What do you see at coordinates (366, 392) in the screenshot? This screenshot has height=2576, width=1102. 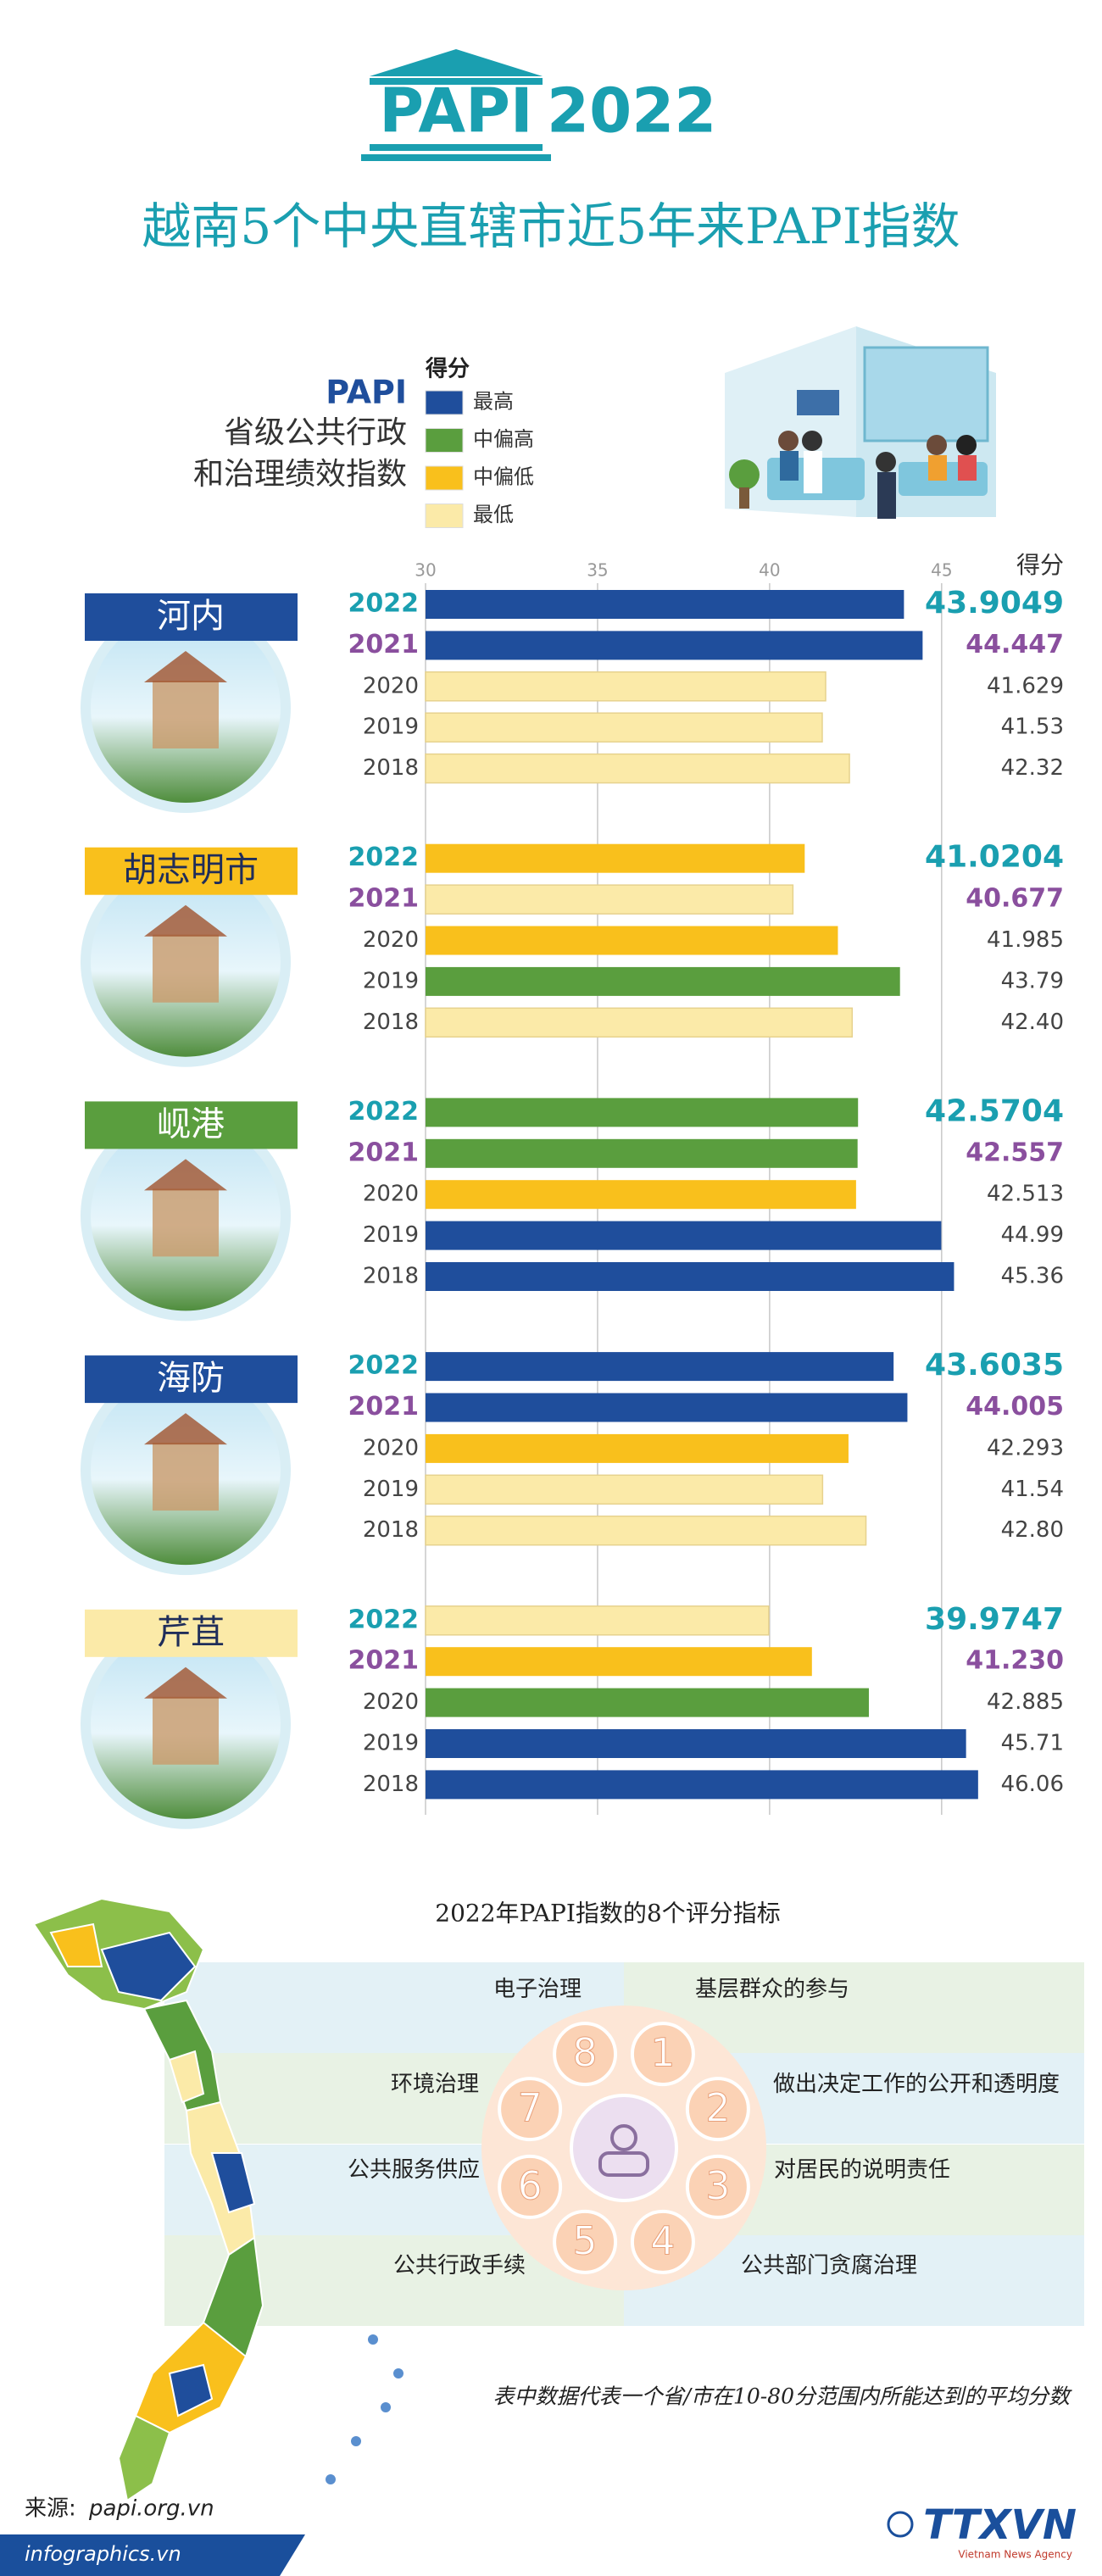 I see `index-abbr: PAPI` at bounding box center [366, 392].